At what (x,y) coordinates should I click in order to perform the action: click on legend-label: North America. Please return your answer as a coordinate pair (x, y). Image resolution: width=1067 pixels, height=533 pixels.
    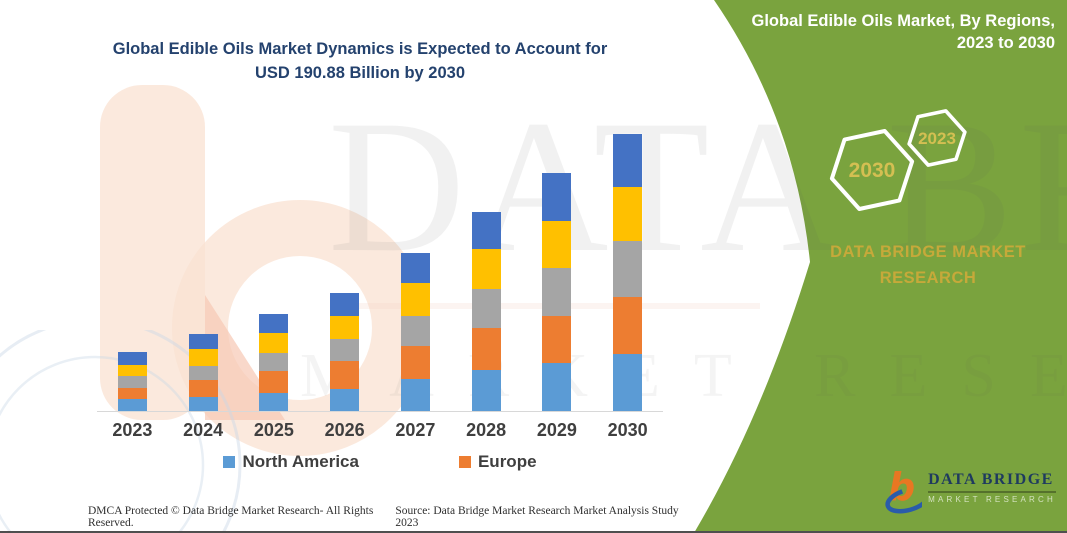
    Looking at the image, I should click on (300, 461).